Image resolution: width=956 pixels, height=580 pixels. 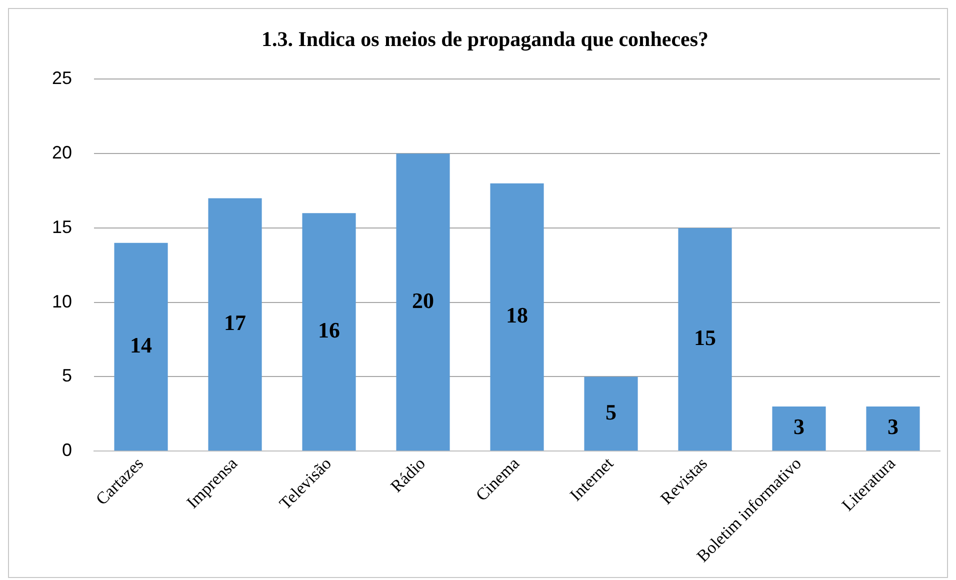 What do you see at coordinates (62, 78) in the screenshot?
I see `y-tick-label: 25` at bounding box center [62, 78].